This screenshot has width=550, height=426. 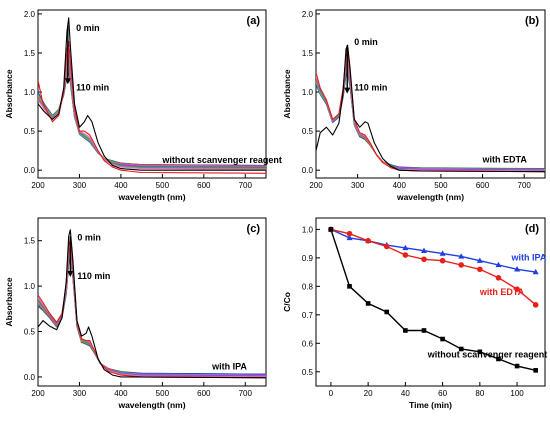 I want to click on annotation: without scanvenger reagent, so click(x=221, y=160).